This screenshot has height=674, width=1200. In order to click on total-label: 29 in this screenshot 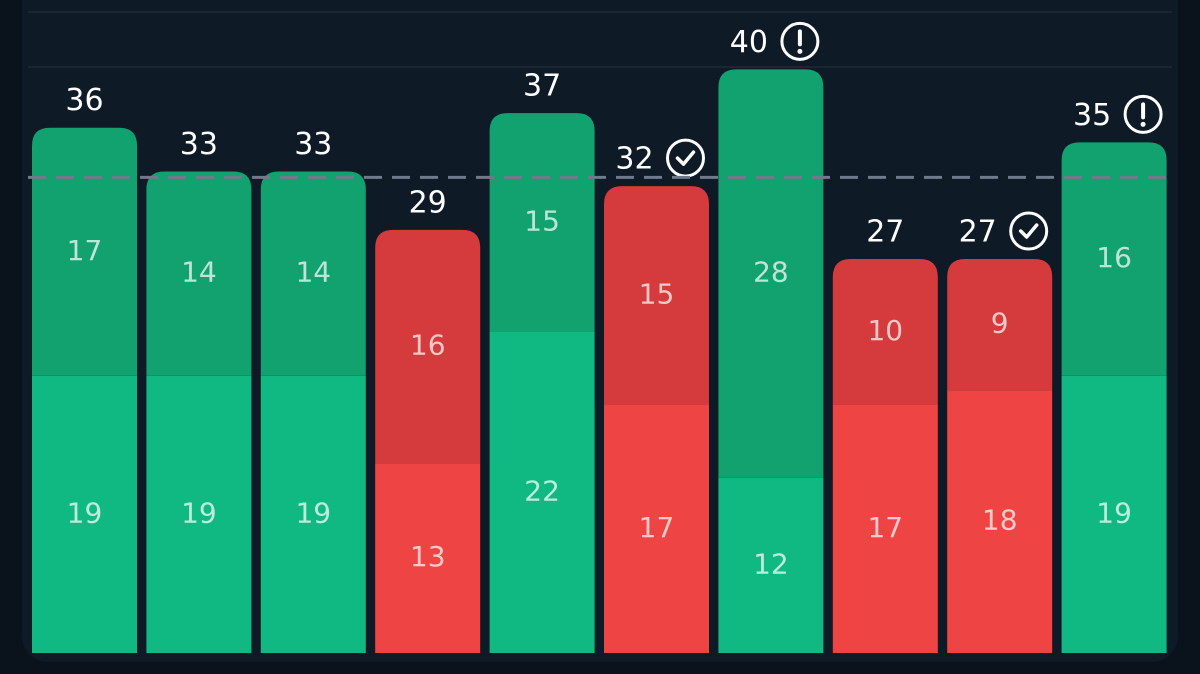, I will do `click(428, 202)`.